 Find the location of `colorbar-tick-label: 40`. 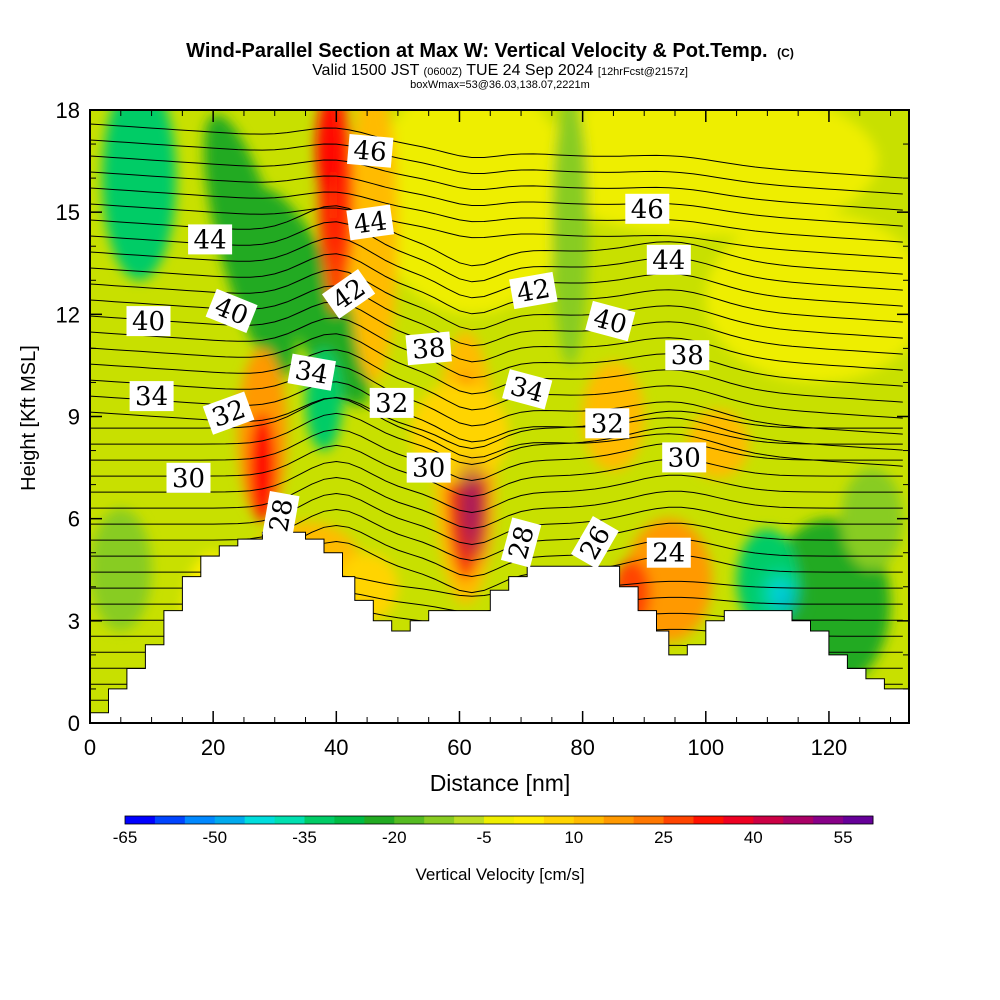

colorbar-tick-label: 40 is located at coordinates (753, 837).